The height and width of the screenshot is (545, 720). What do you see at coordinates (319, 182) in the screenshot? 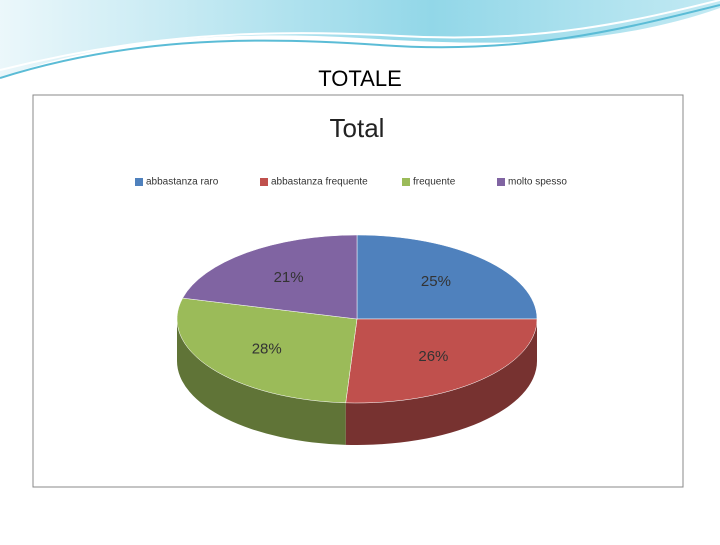
I see `legend-label: abbastanza frequente` at bounding box center [319, 182].